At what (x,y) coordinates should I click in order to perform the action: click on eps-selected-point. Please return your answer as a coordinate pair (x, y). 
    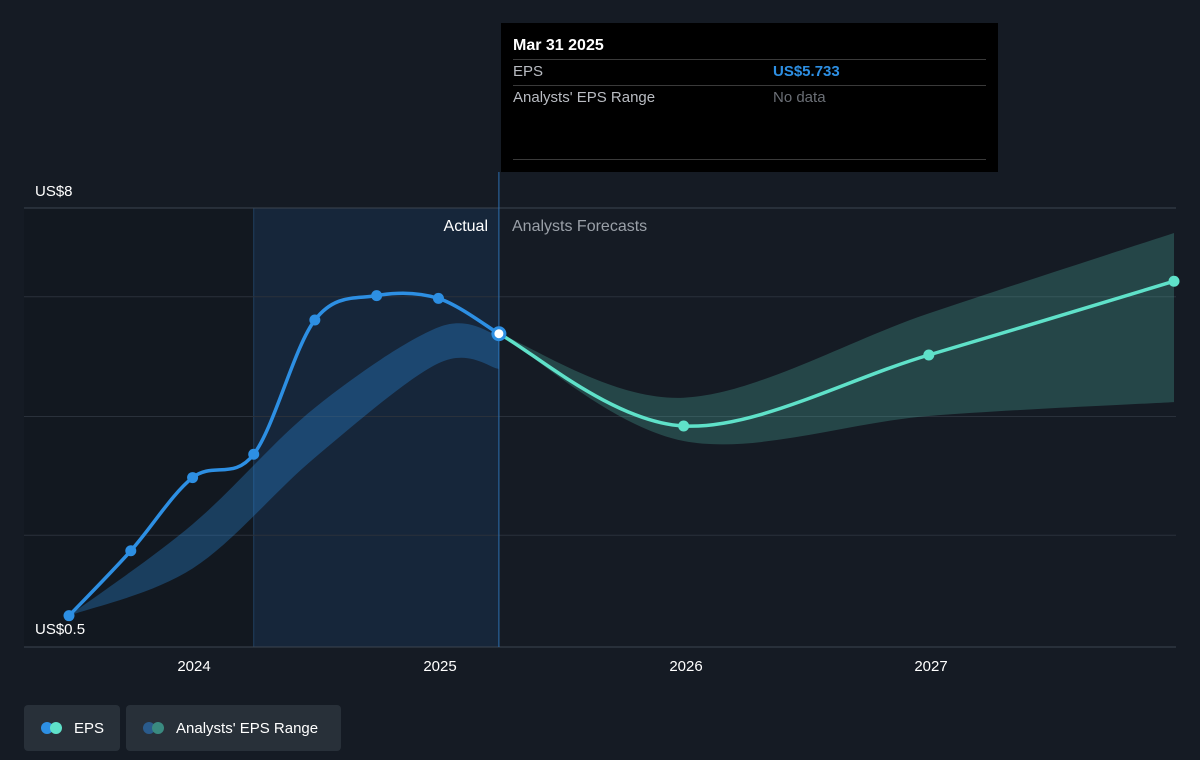
    Looking at the image, I should click on (499, 334).